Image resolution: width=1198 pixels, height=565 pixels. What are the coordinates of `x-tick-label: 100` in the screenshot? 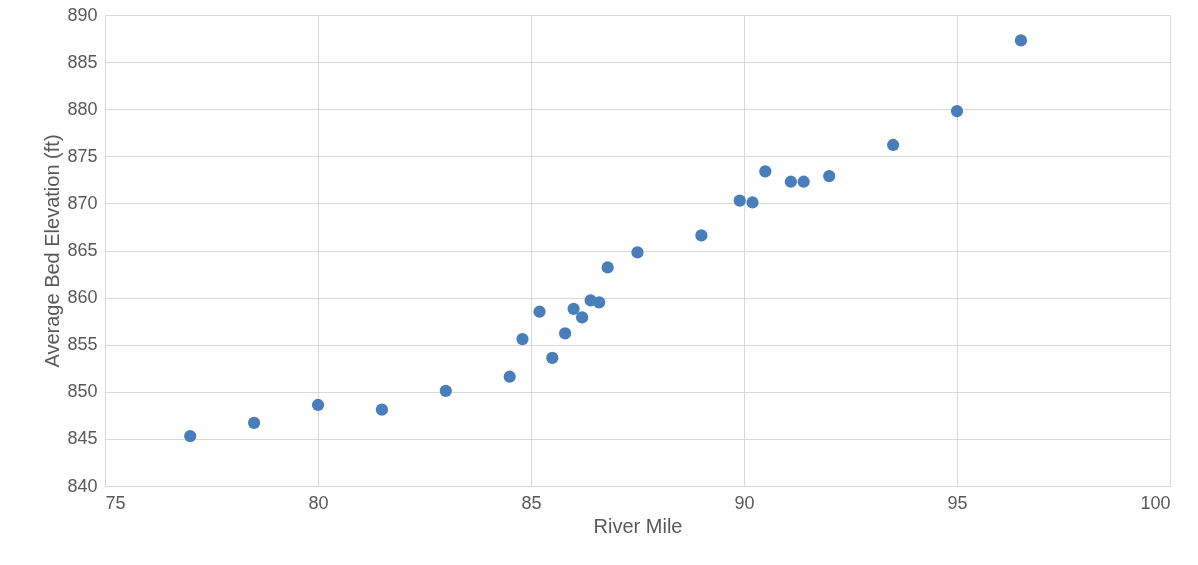 It's located at (1155, 502).